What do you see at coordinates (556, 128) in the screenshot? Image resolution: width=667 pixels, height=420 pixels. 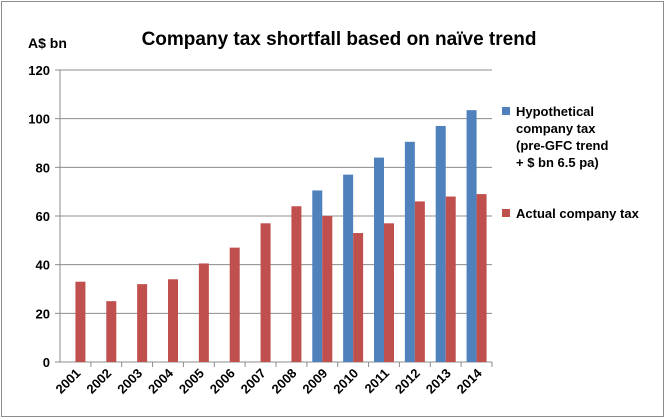 I see `legend-label: company tax` at bounding box center [556, 128].